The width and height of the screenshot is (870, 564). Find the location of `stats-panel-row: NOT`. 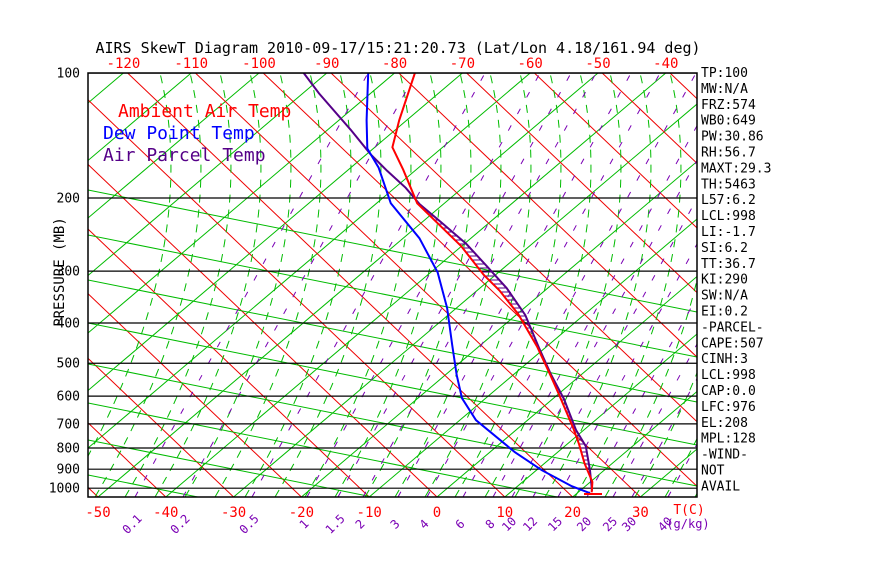

stats-panel-row: NOT is located at coordinates (713, 471).